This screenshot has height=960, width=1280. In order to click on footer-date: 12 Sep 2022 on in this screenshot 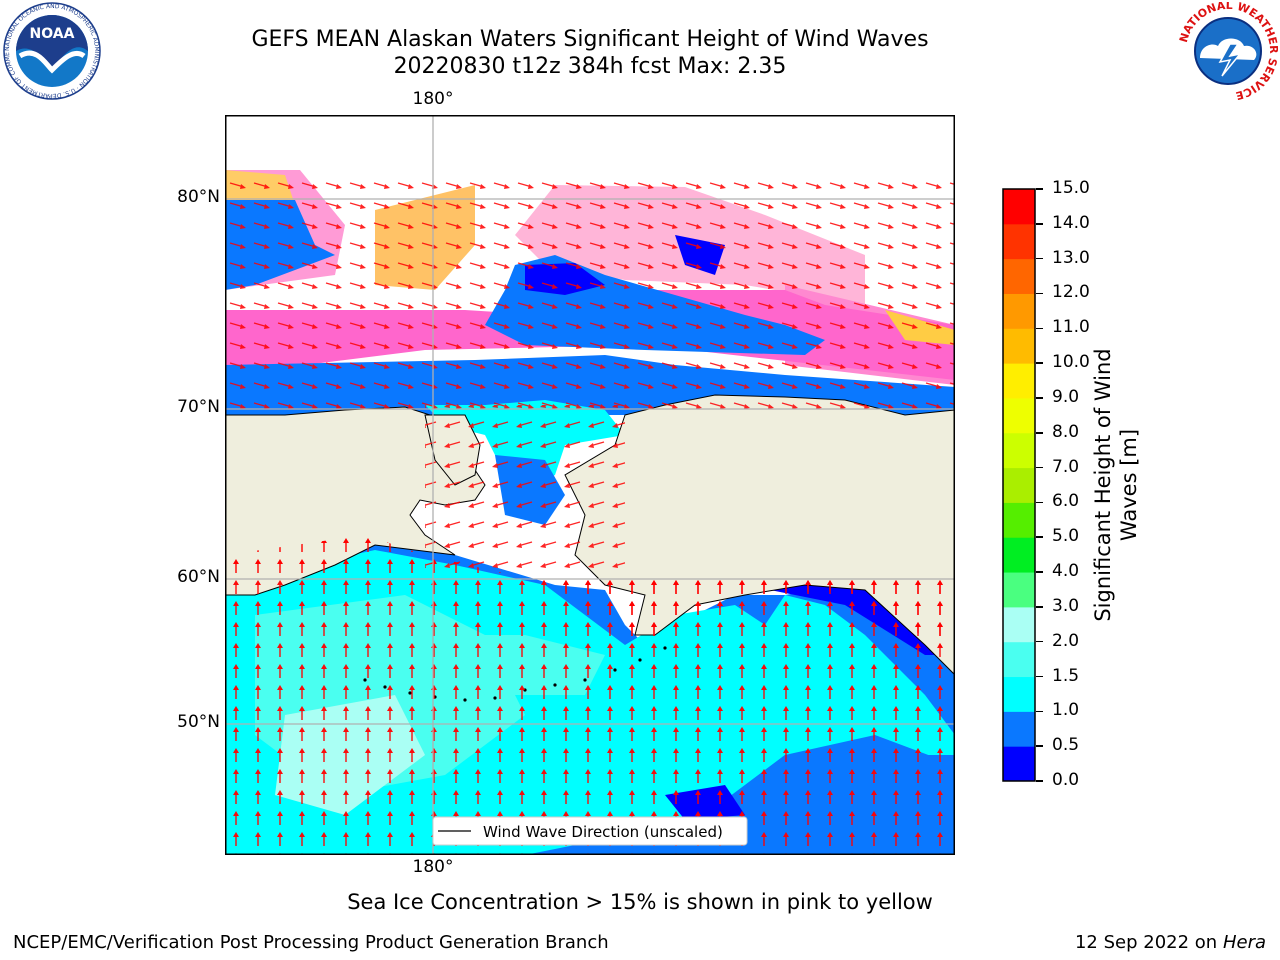, I will do `click(1146, 942)`.